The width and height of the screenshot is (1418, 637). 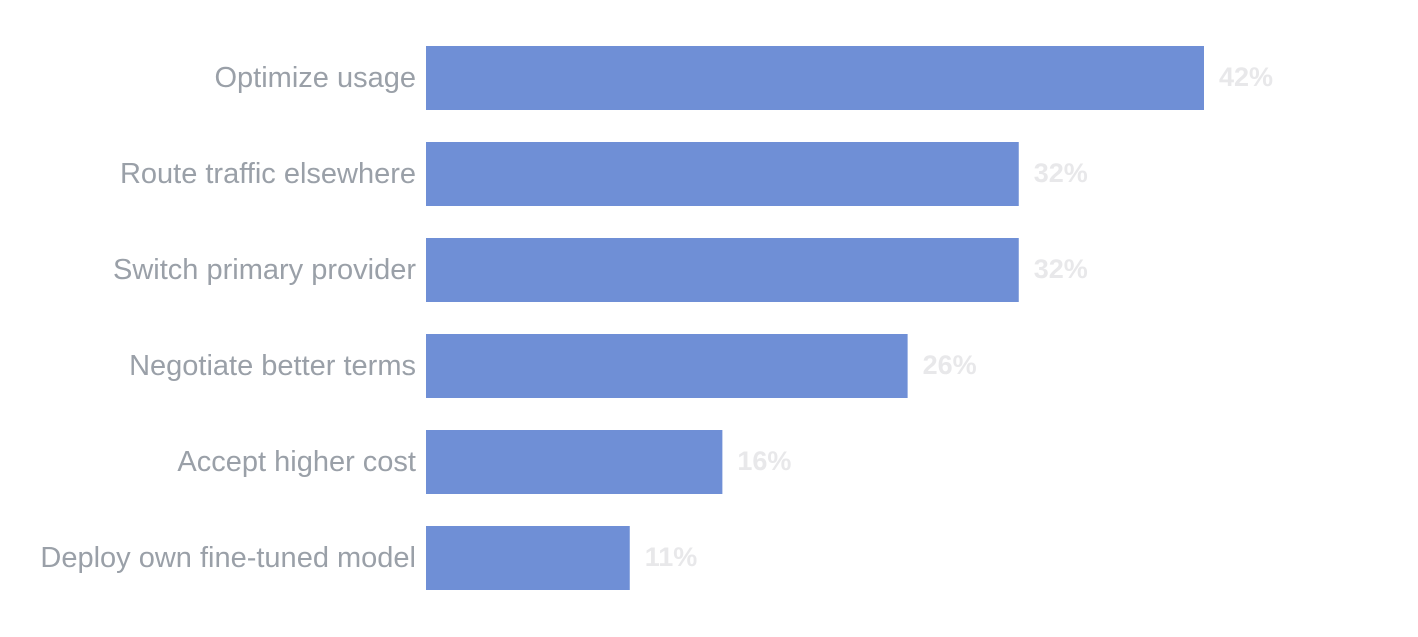 What do you see at coordinates (228, 558) in the screenshot?
I see `category-label: Deploy own fine-tuned model` at bounding box center [228, 558].